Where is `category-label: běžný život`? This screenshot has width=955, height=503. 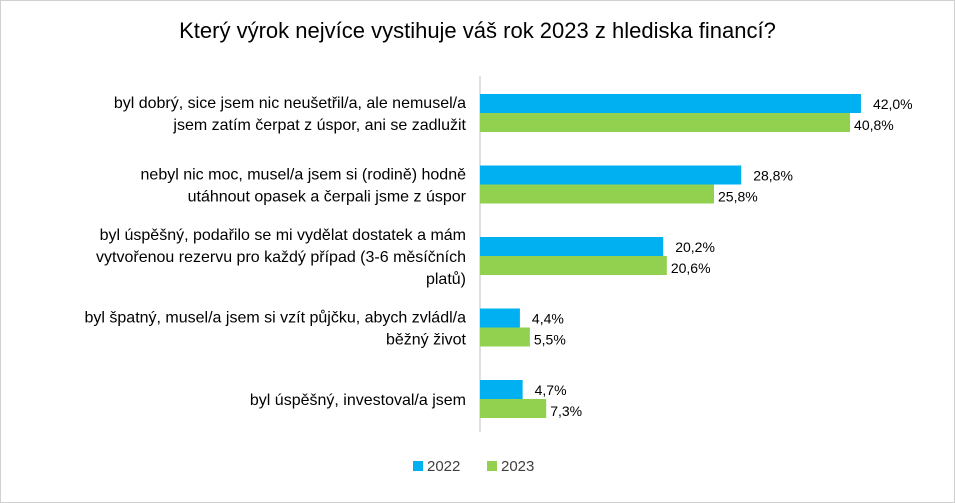
category-label: běžný život is located at coordinates (426, 340).